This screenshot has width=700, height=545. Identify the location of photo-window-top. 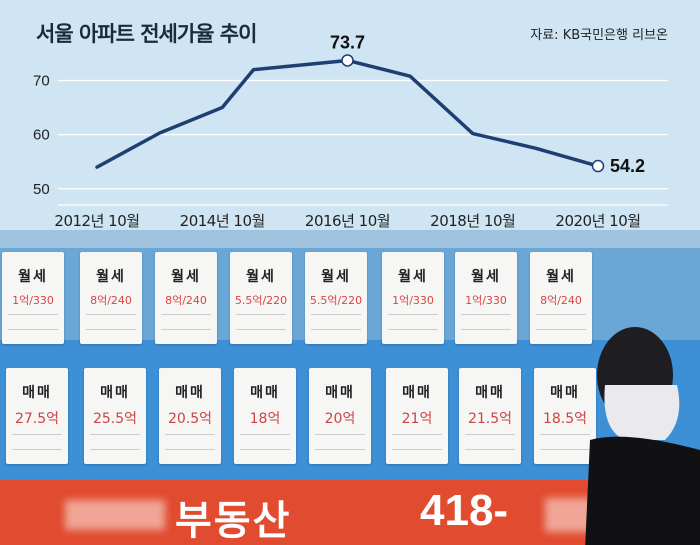
(350, 239).